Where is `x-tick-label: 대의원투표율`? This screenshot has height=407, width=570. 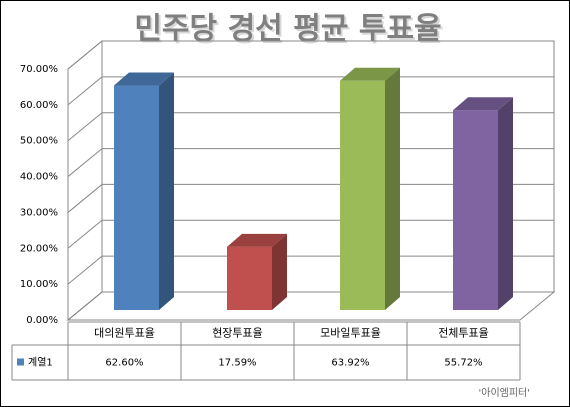 x-tick-label: 대의원투표율 is located at coordinates (124, 333).